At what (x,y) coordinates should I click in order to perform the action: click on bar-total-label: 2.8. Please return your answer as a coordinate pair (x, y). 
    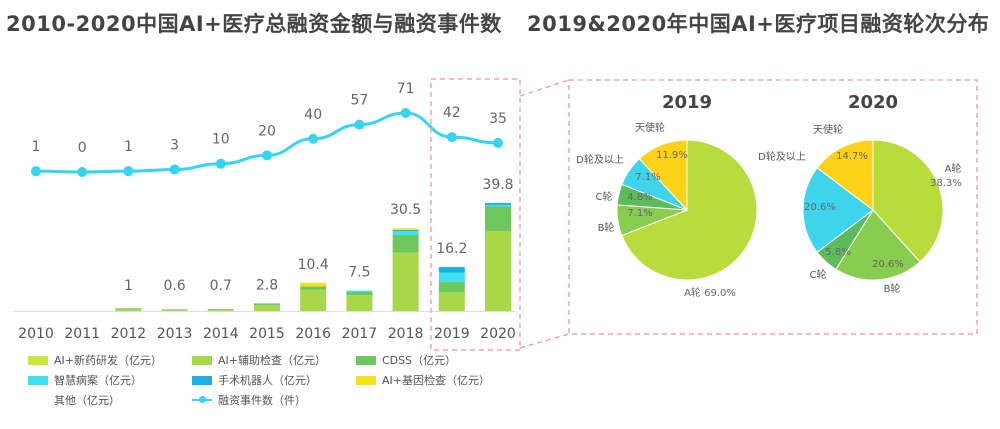
    Looking at the image, I should click on (267, 285).